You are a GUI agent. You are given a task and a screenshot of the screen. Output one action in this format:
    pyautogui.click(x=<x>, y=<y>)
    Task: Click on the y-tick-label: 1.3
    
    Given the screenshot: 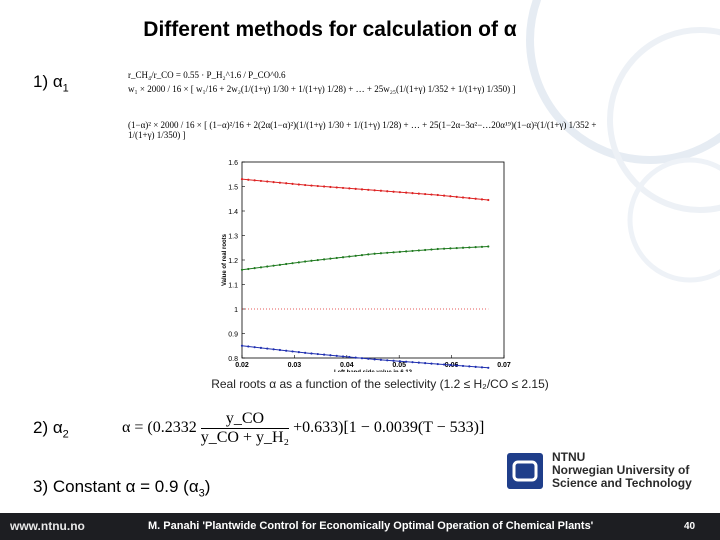 What is the action you would take?
    pyautogui.click(x=233, y=237)
    